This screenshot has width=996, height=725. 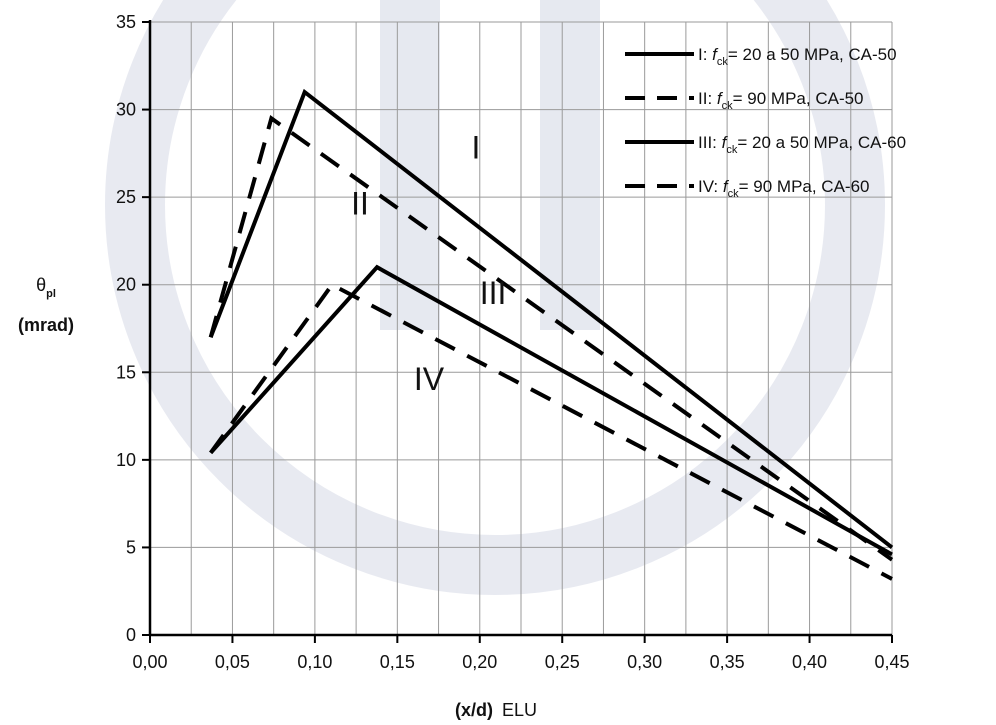 I want to click on curve-label: II, so click(x=360, y=204).